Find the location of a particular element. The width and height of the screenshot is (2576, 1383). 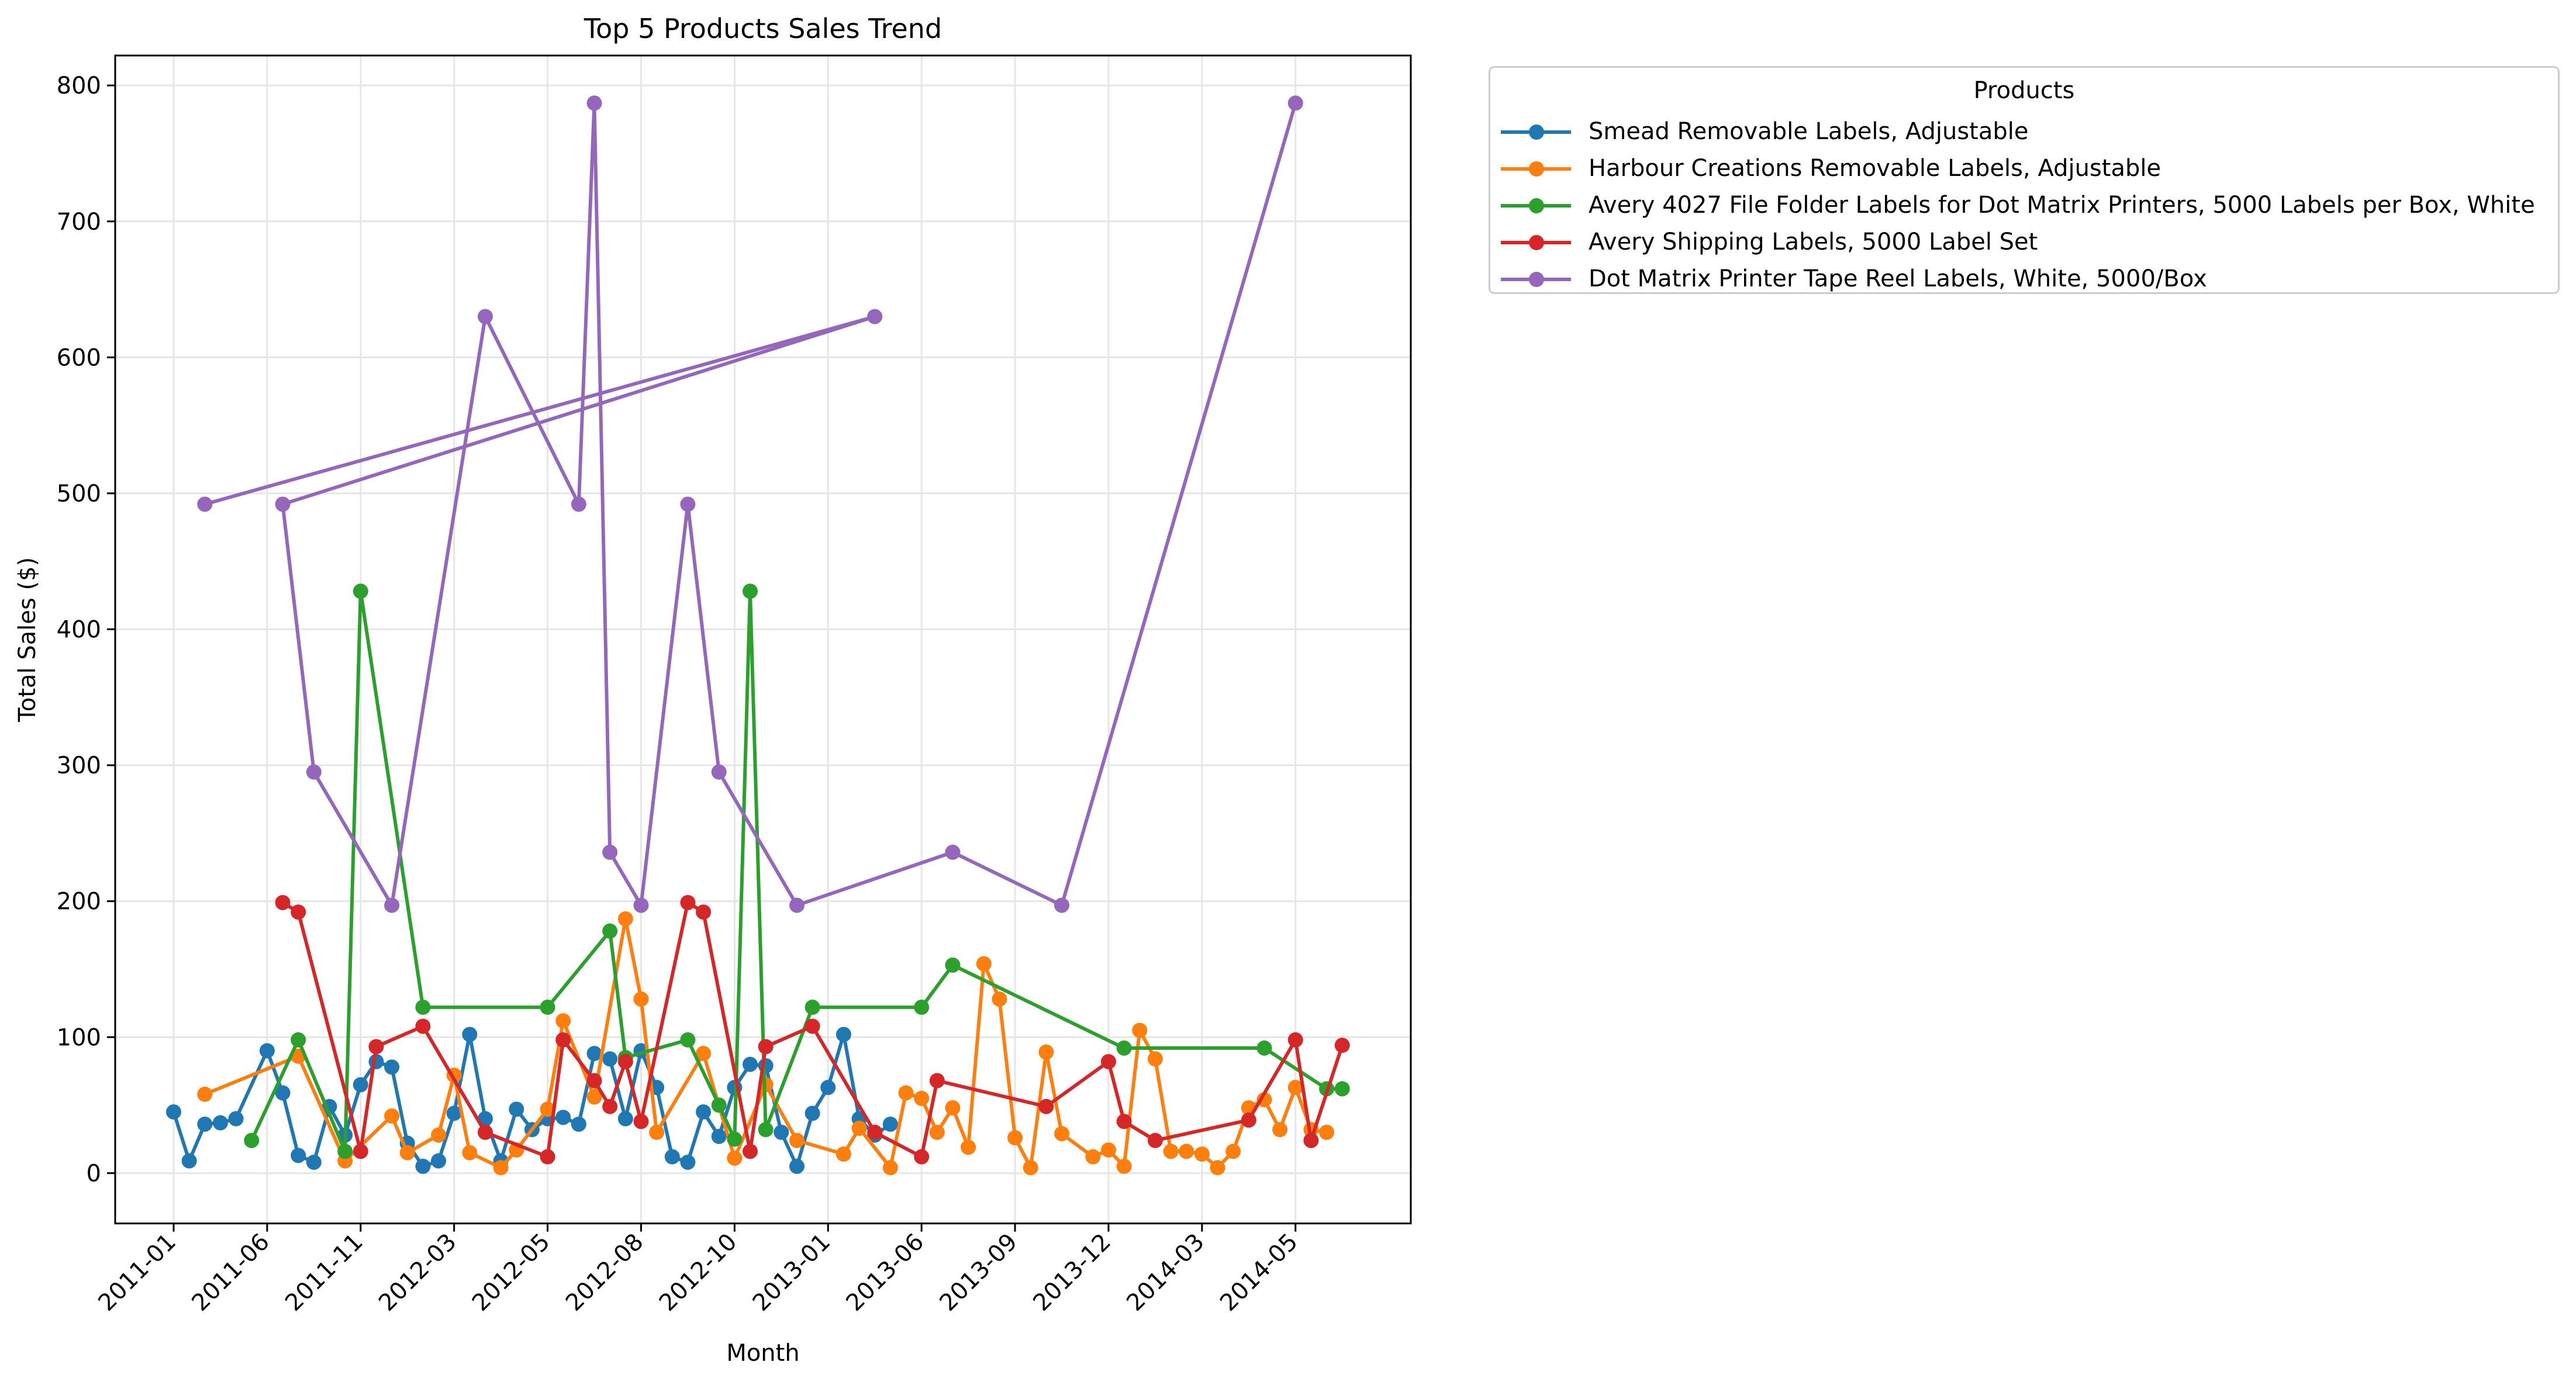

x-tick-label: 2012-08 is located at coordinates (605, 1273).